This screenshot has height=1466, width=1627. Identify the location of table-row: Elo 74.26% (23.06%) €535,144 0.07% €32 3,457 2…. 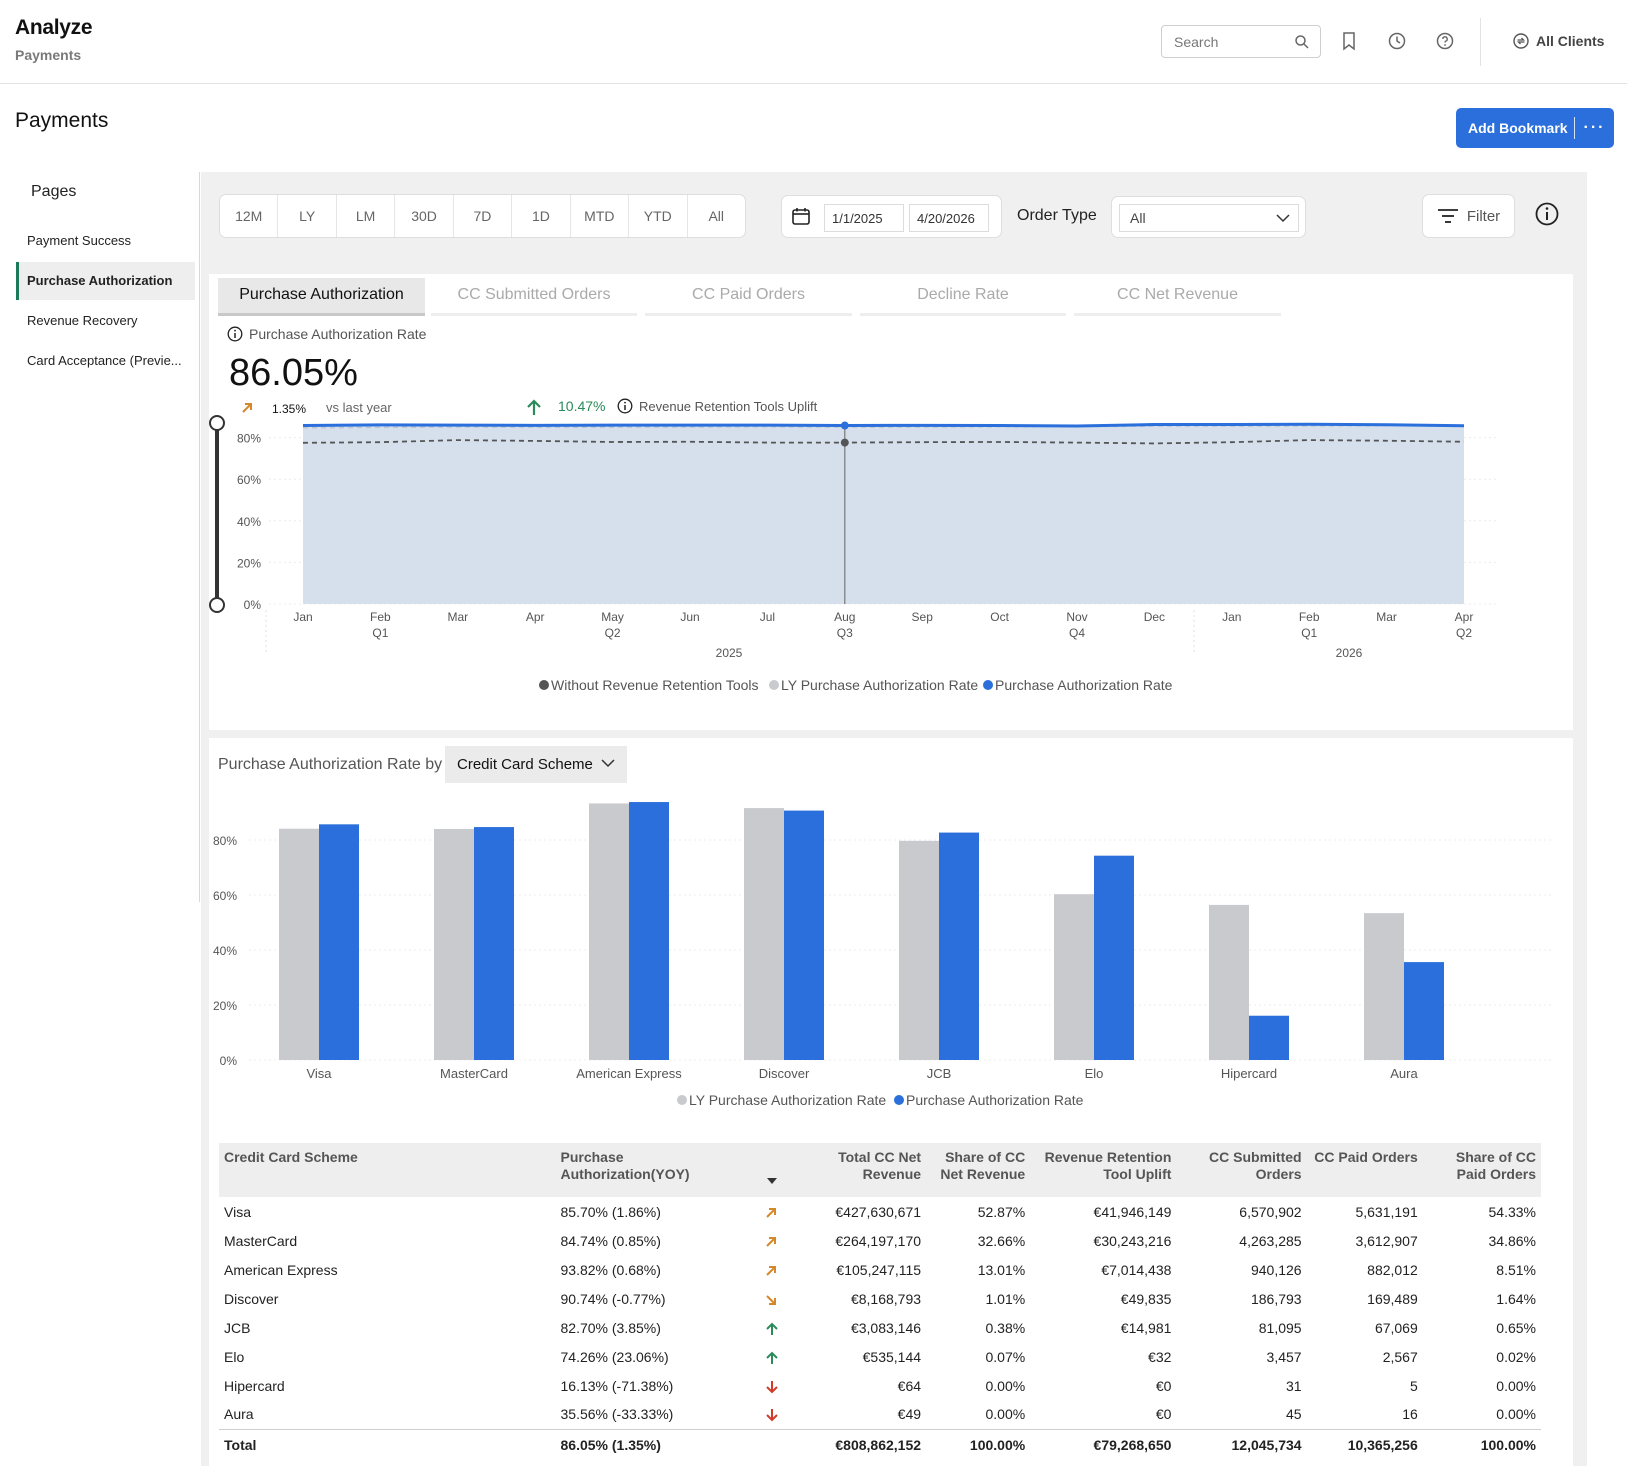
(880, 1356).